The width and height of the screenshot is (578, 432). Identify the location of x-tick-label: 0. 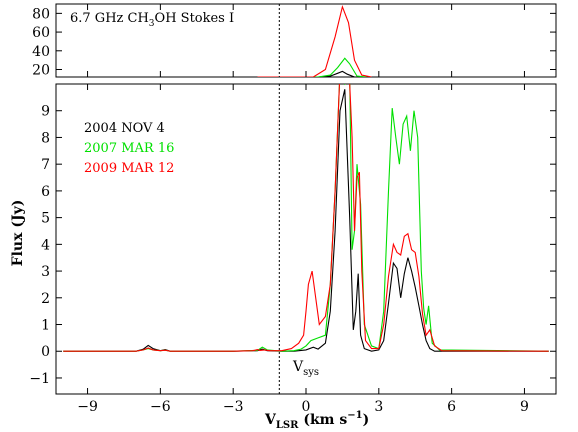
(306, 407).